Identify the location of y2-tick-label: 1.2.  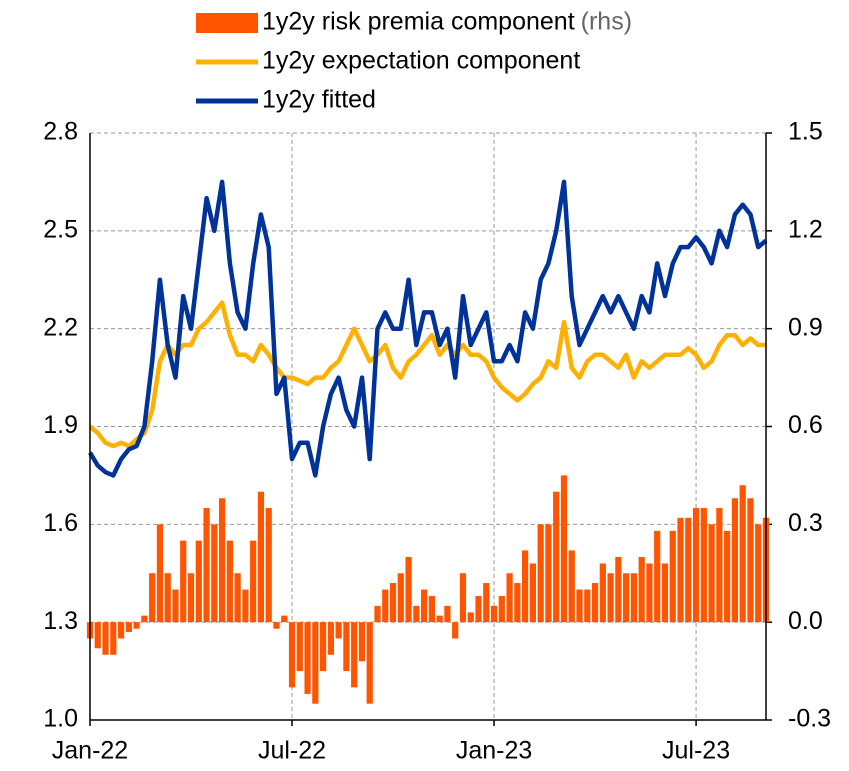
(805, 229).